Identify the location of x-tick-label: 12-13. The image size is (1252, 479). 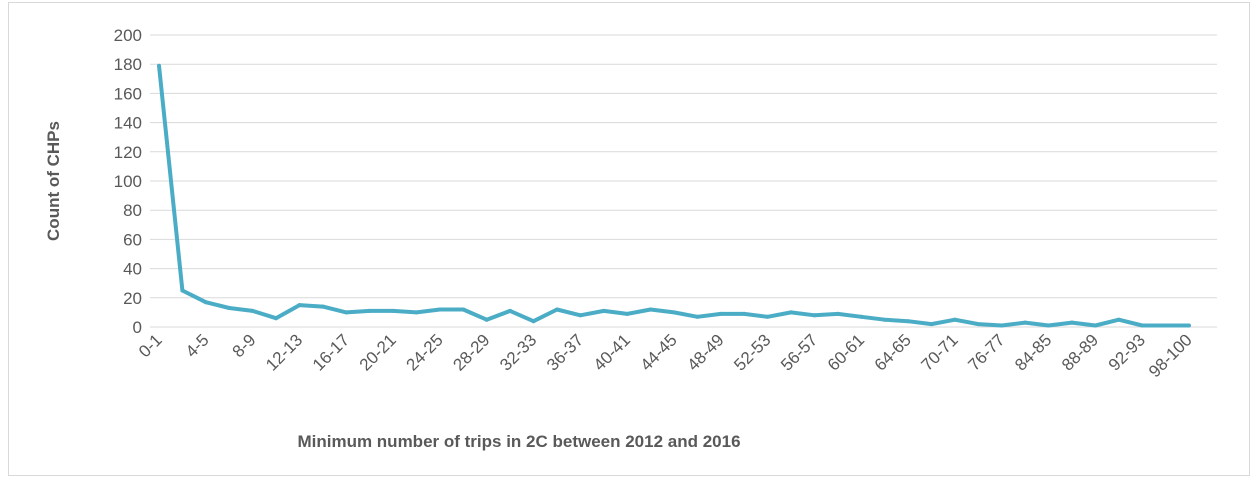
(284, 352).